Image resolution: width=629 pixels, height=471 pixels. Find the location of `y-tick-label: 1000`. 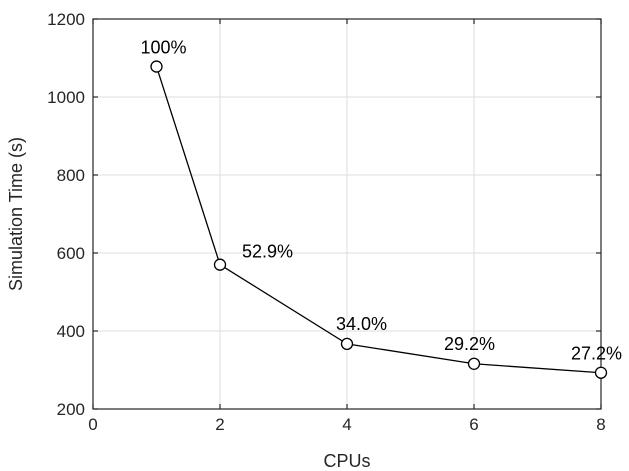

y-tick-label: 1000 is located at coordinates (66, 97).